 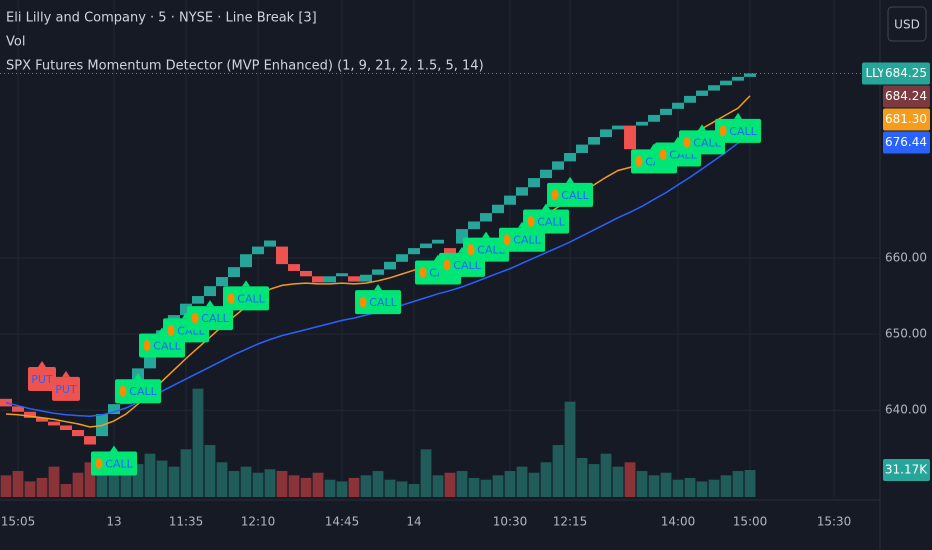 What do you see at coordinates (906, 334) in the screenshot?
I see `y-tick-label: 650.00` at bounding box center [906, 334].